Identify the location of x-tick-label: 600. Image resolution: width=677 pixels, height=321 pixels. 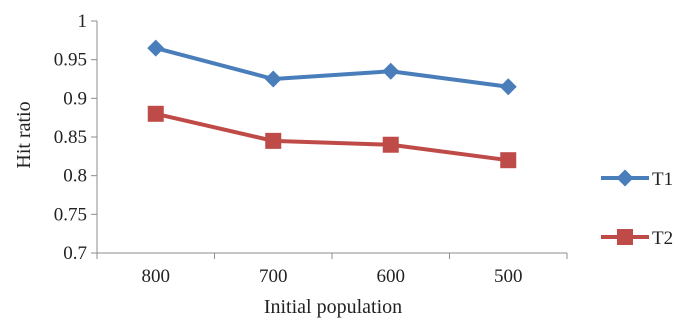
(391, 276).